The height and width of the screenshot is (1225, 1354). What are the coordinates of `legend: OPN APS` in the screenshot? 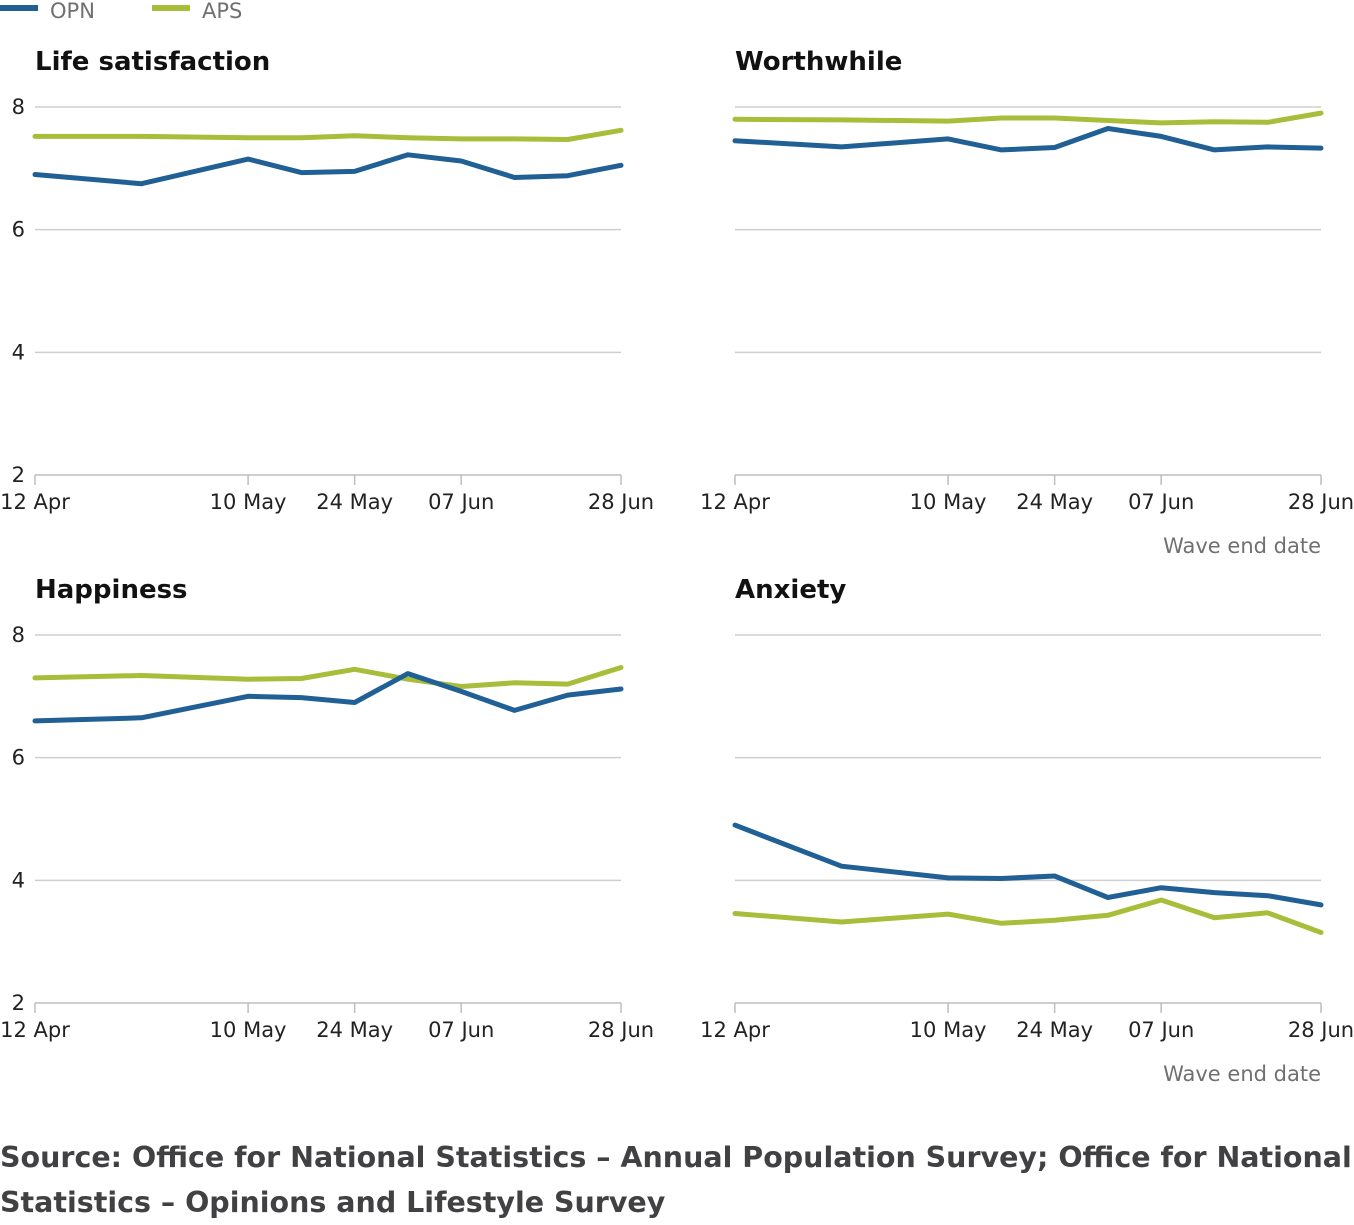 It's located at (121, 11).